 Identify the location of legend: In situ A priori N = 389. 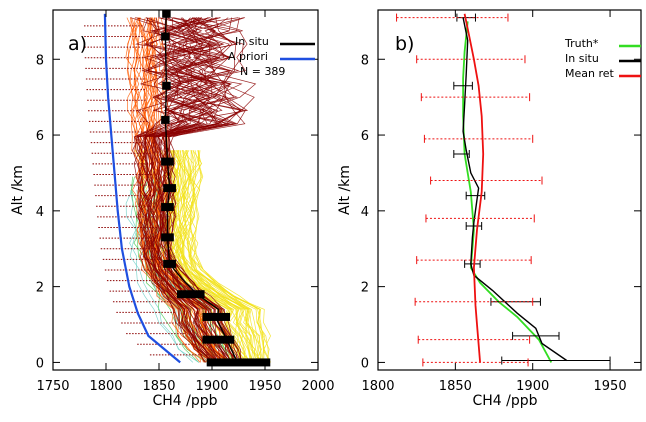
(271, 56).